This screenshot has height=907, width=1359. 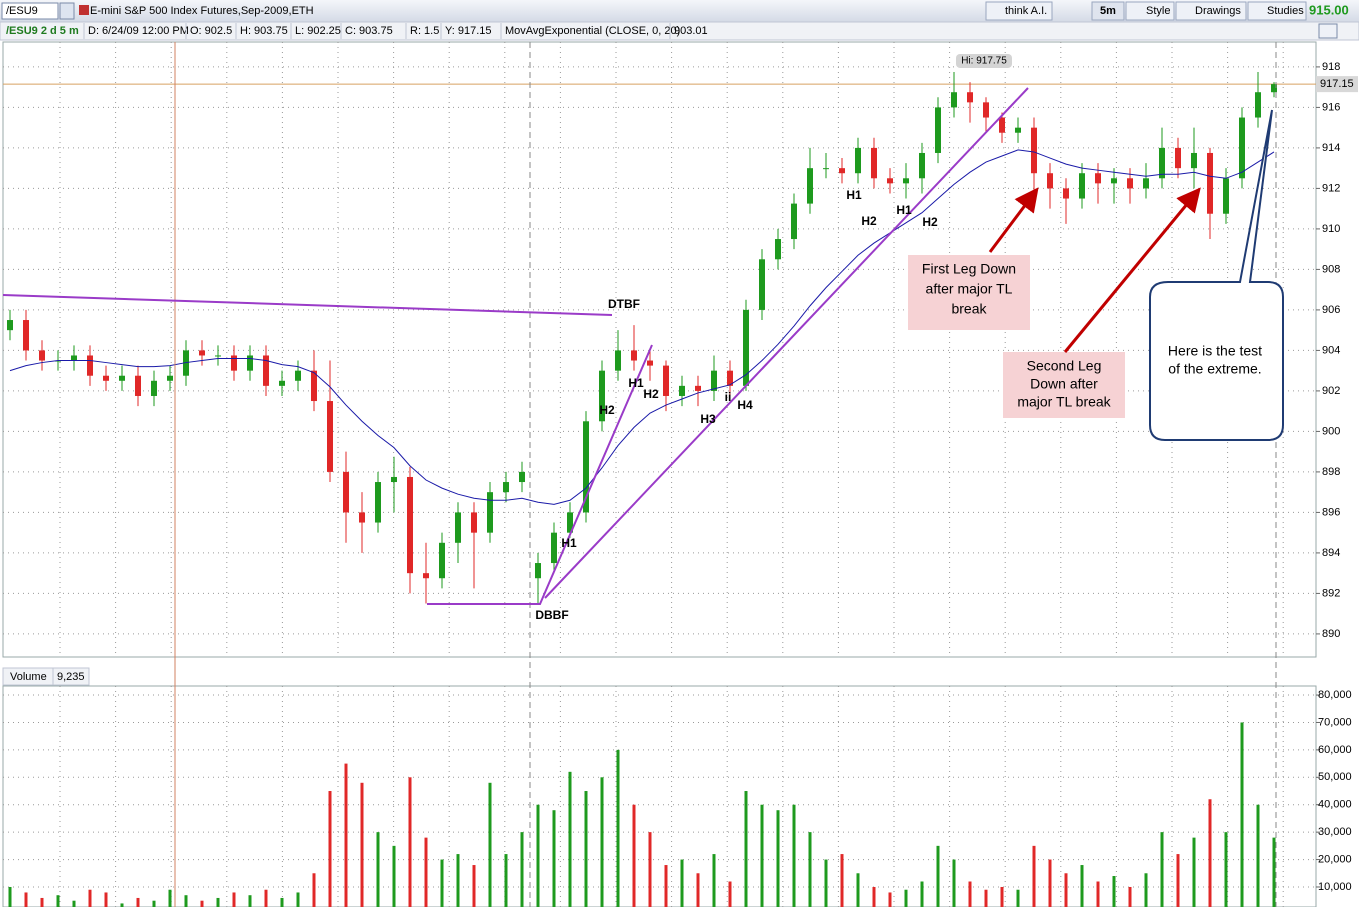 I want to click on y-tick-label: 40,000, so click(x=1335, y=805).